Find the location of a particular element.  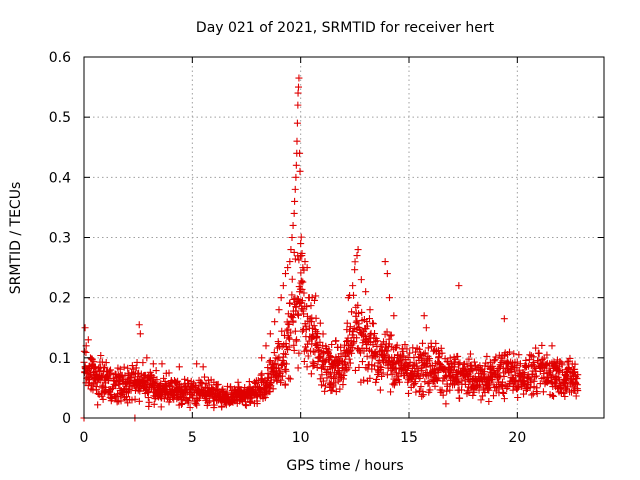

y-tick-label: 0.4 is located at coordinates (60, 178).